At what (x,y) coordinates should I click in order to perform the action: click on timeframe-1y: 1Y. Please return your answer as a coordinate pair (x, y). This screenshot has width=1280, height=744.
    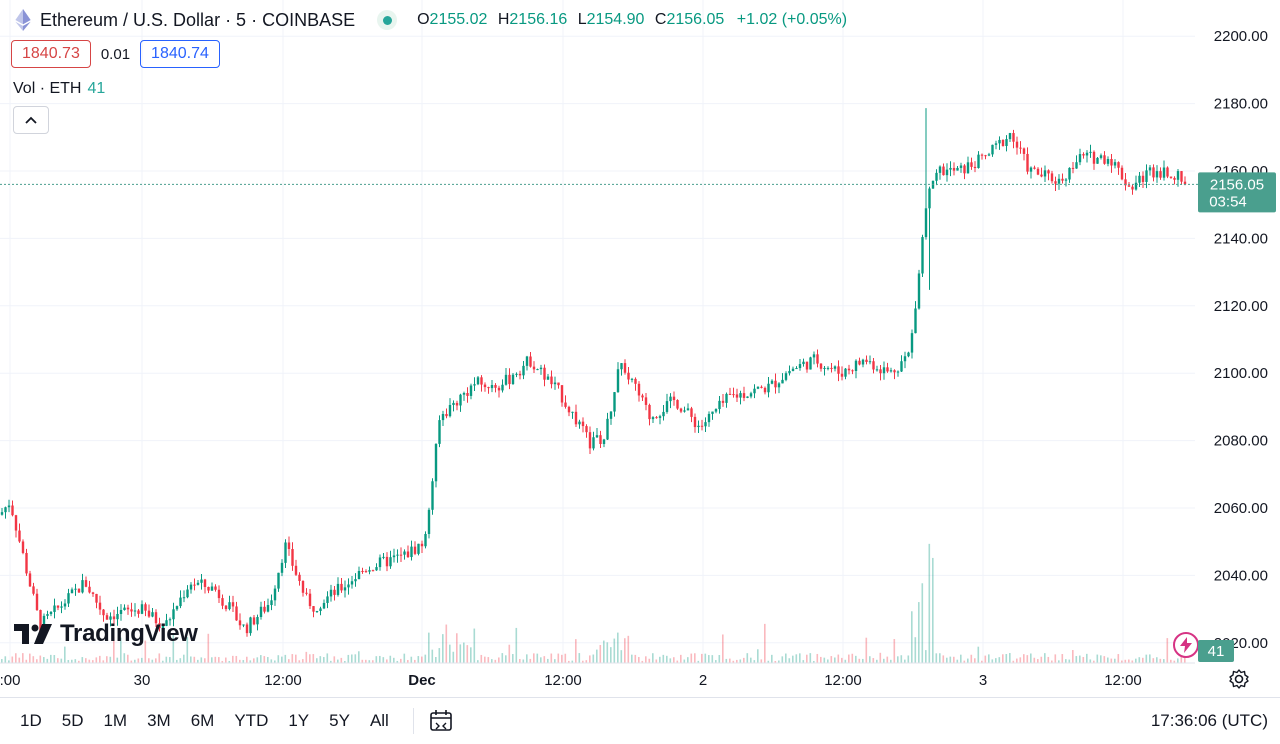
    Looking at the image, I should click on (299, 720).